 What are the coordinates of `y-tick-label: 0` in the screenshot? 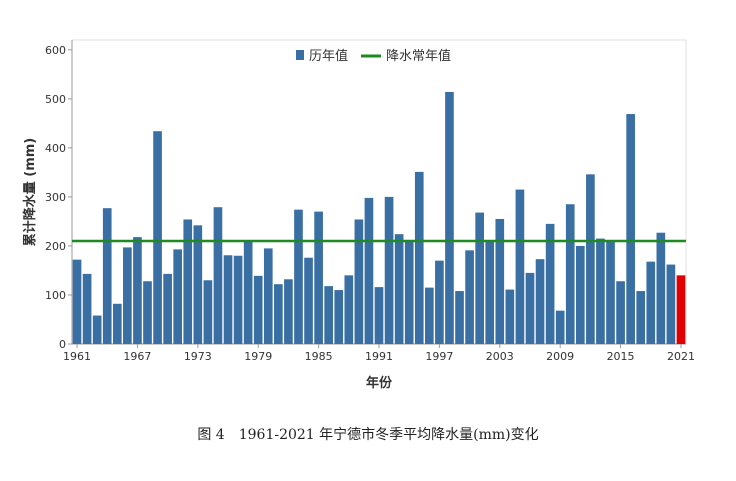 It's located at (62, 344).